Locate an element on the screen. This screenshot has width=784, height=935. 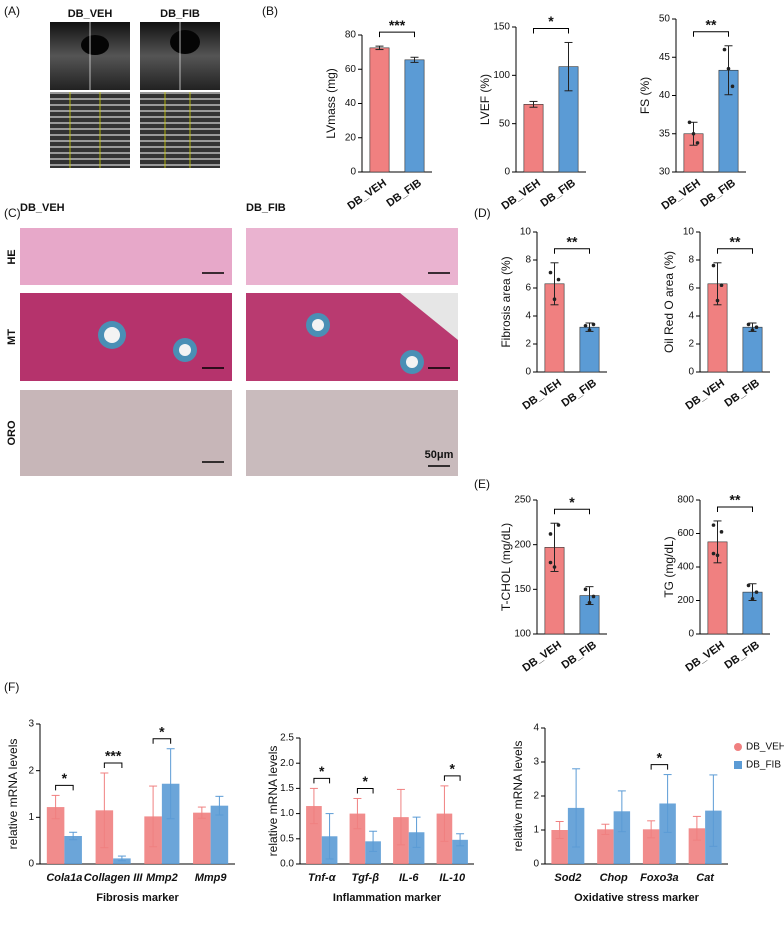
y-axis-label: Fibrosis area (%) is located at coordinates (506, 301).